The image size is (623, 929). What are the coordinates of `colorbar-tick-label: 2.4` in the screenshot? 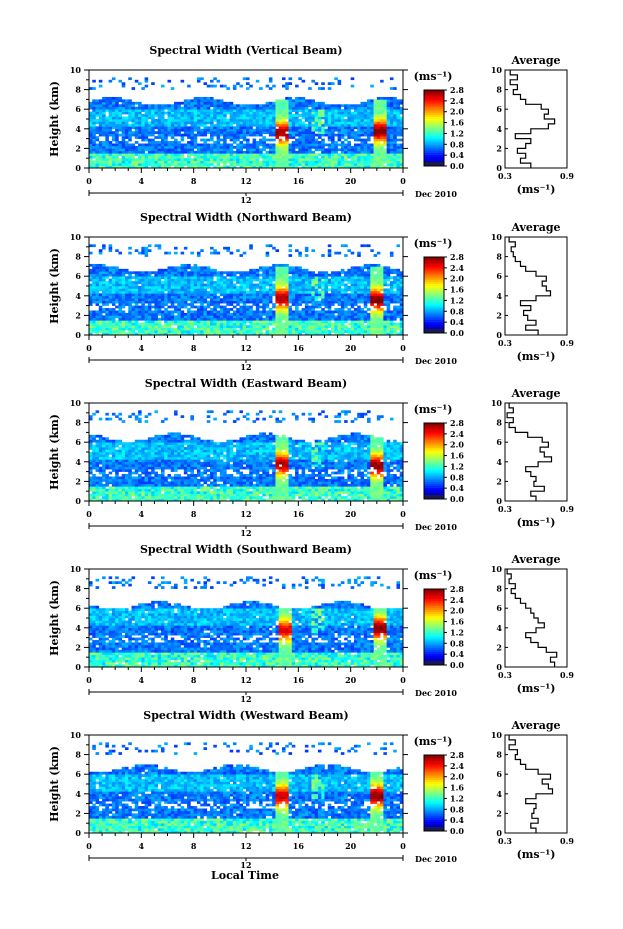 It's located at (457, 101).